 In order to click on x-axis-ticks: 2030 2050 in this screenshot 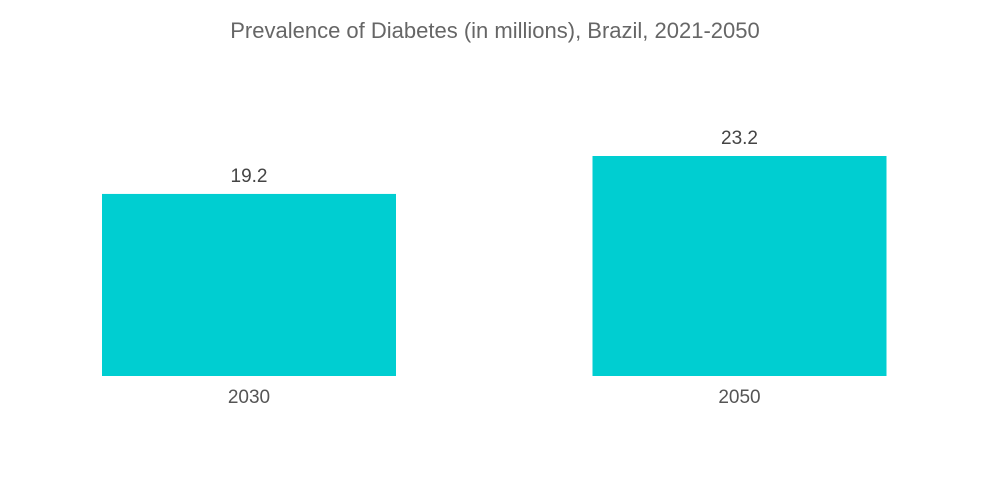, I will do `click(494, 397)`.